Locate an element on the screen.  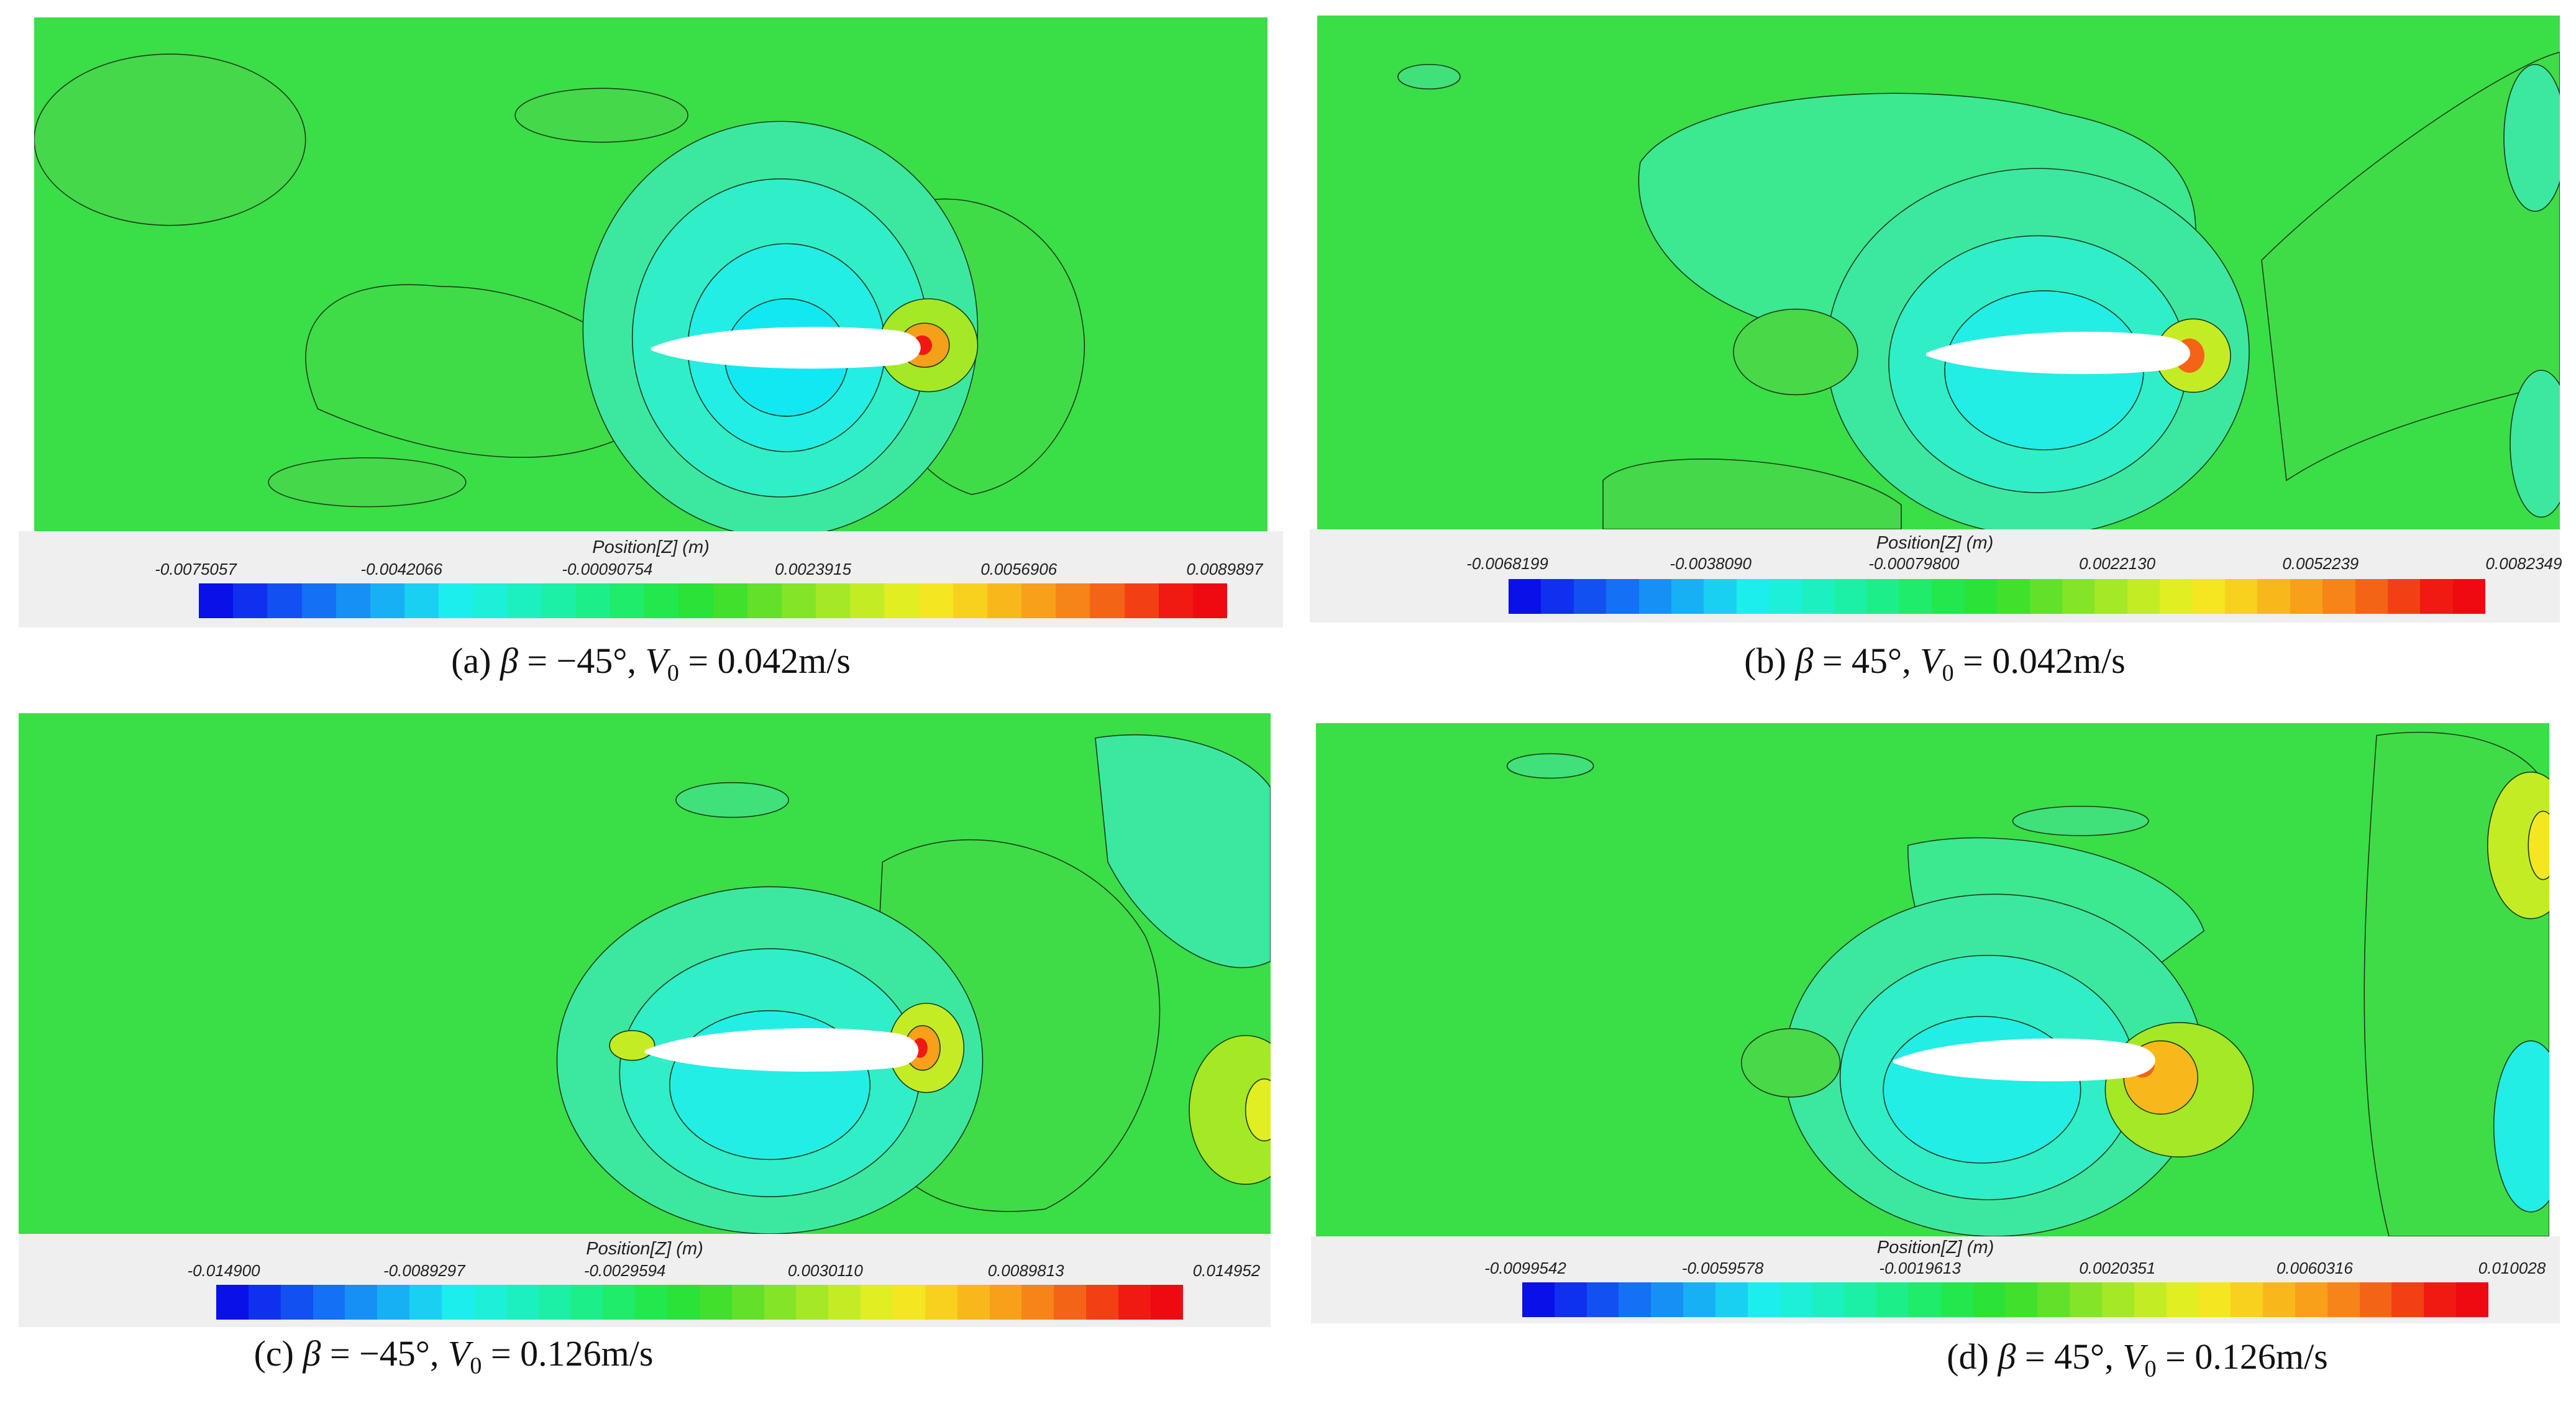
tick-label: 0.0089813 is located at coordinates (1025, 1271).